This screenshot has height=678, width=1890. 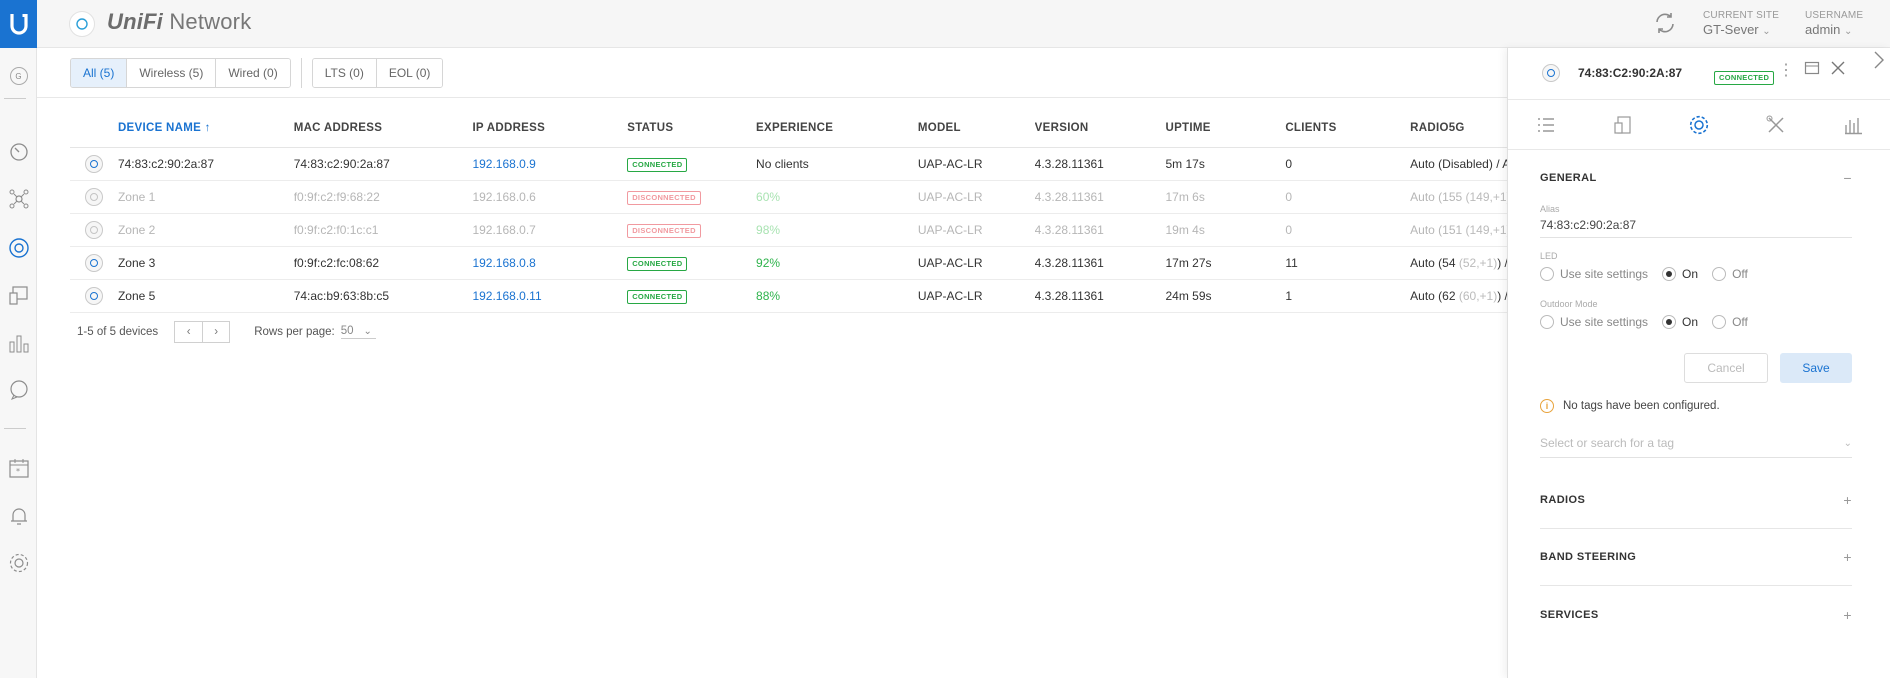 I want to click on ip-address-link: 192.168.0.8, so click(x=504, y=263).